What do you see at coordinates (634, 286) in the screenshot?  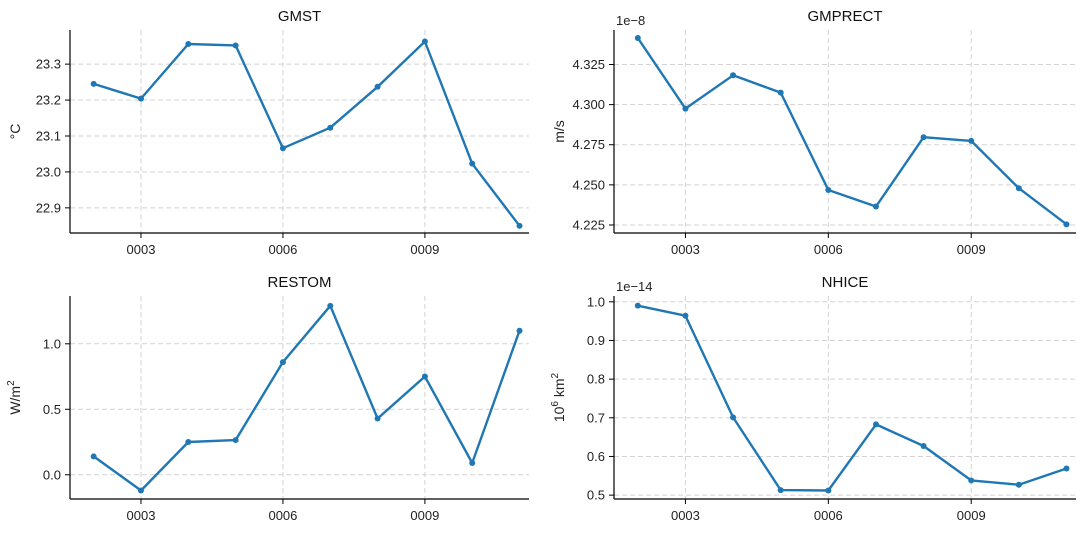 I see `axis-offset-text: 1e−14` at bounding box center [634, 286].